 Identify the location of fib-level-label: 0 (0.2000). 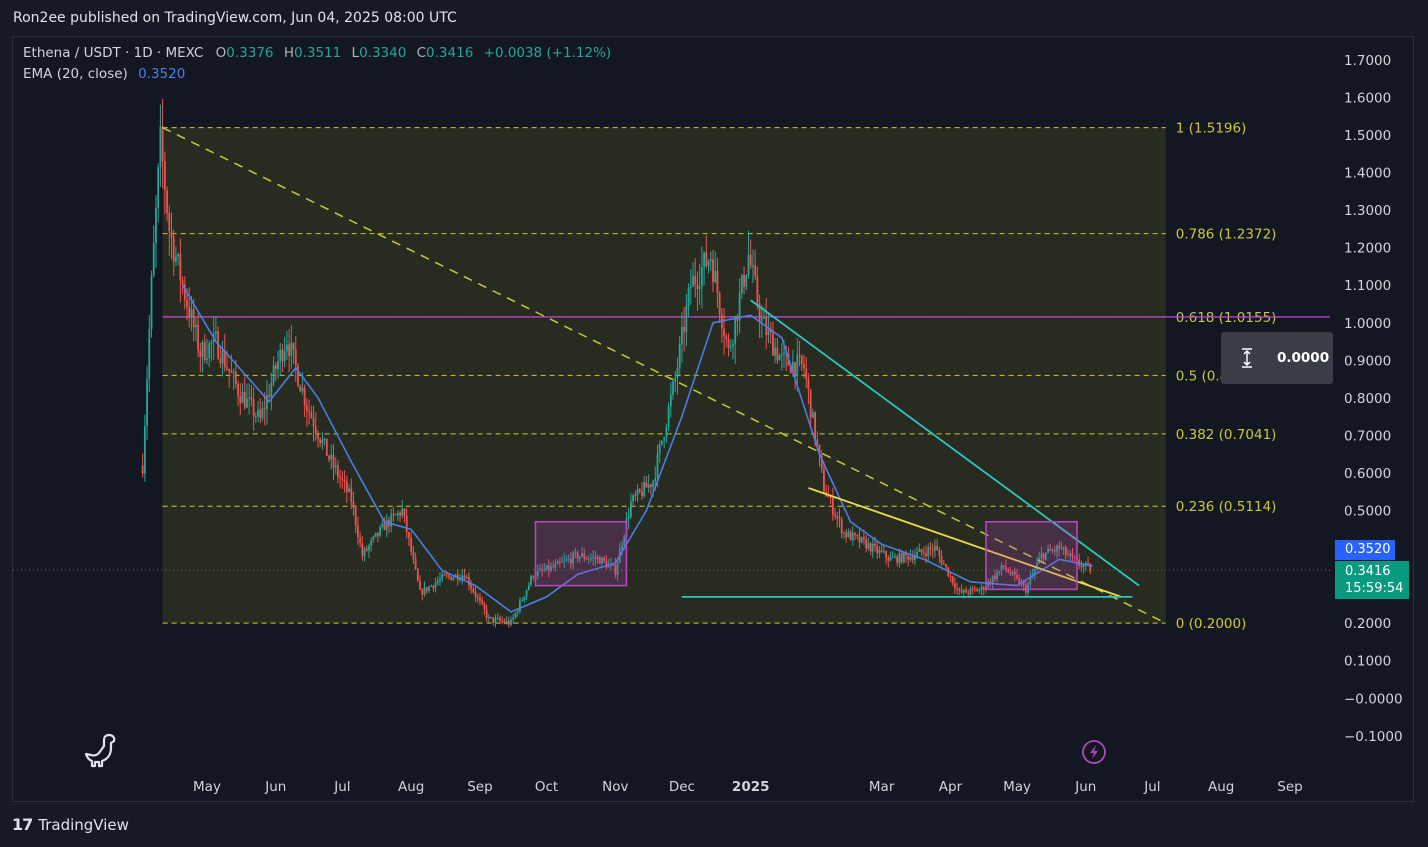
(1211, 624).